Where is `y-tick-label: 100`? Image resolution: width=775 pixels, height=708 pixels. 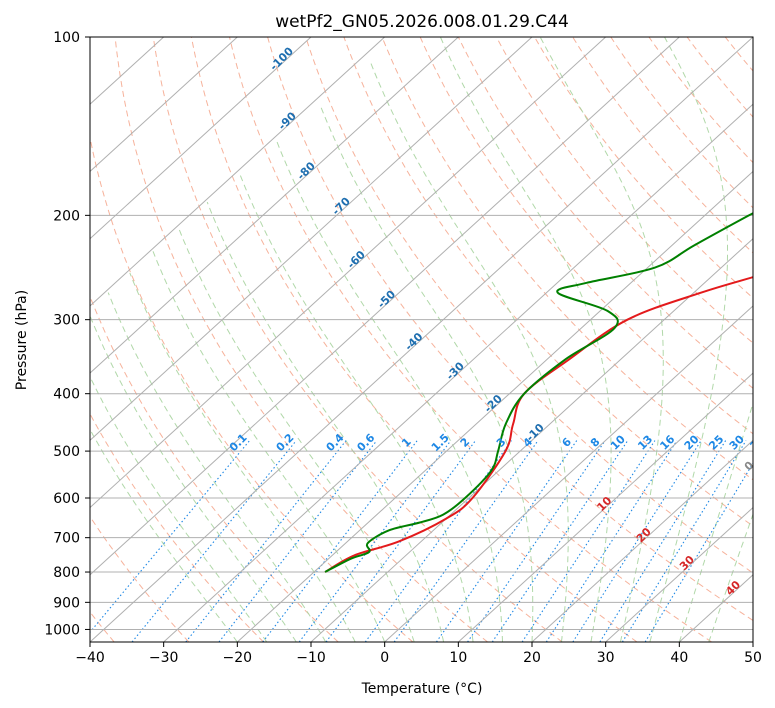 y-tick-label: 100 is located at coordinates (66, 38).